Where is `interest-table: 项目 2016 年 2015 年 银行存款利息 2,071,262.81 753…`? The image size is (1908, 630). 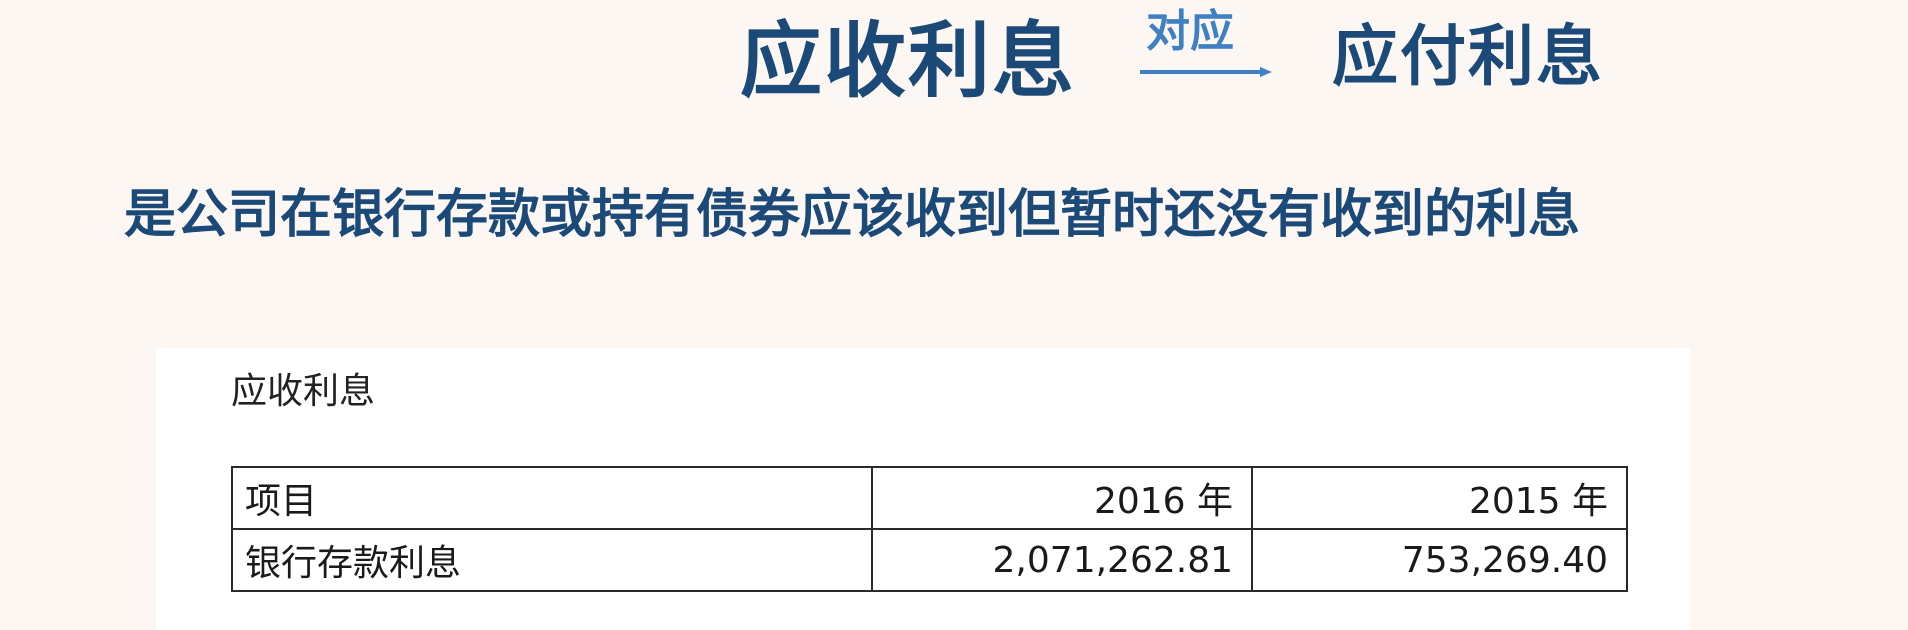
interest-table: 项目 2016 年 2015 年 银行存款利息 2,071,262.81 753… is located at coordinates (929, 529).